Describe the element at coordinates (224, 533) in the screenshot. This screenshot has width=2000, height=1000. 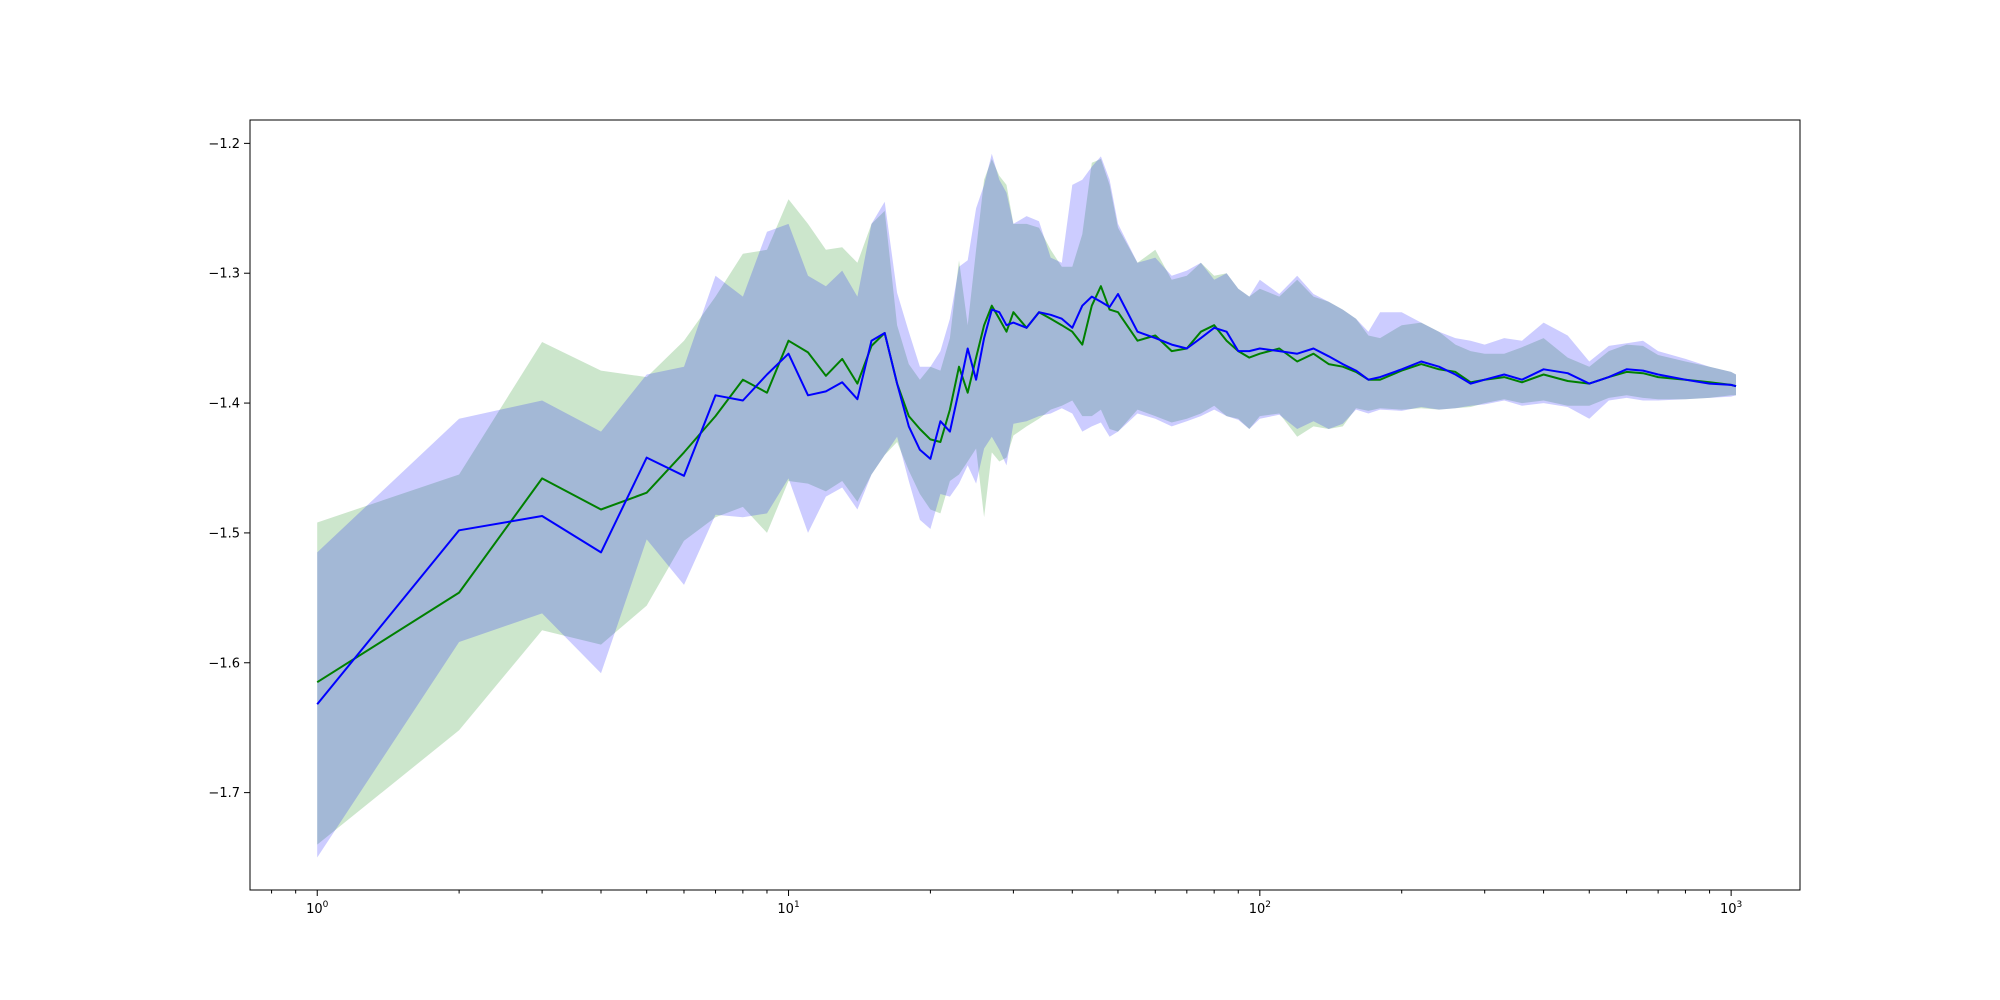
I see `y-tick-label: −1.5` at that location.